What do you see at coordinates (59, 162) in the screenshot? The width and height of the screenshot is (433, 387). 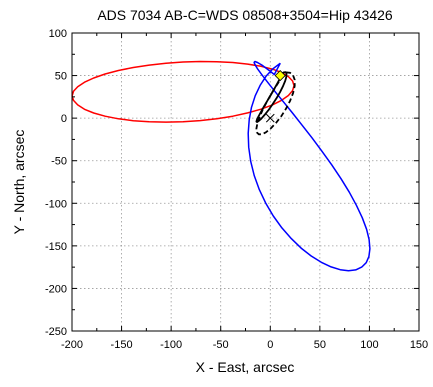 I see `y-tick-label: -50` at bounding box center [59, 162].